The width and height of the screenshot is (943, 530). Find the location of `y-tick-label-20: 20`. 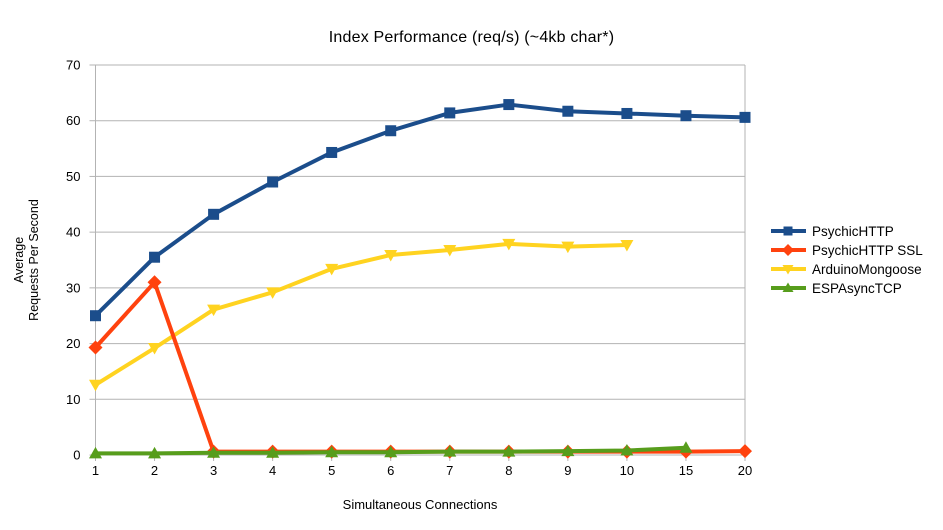

y-tick-label-20: 20 is located at coordinates (73, 343).